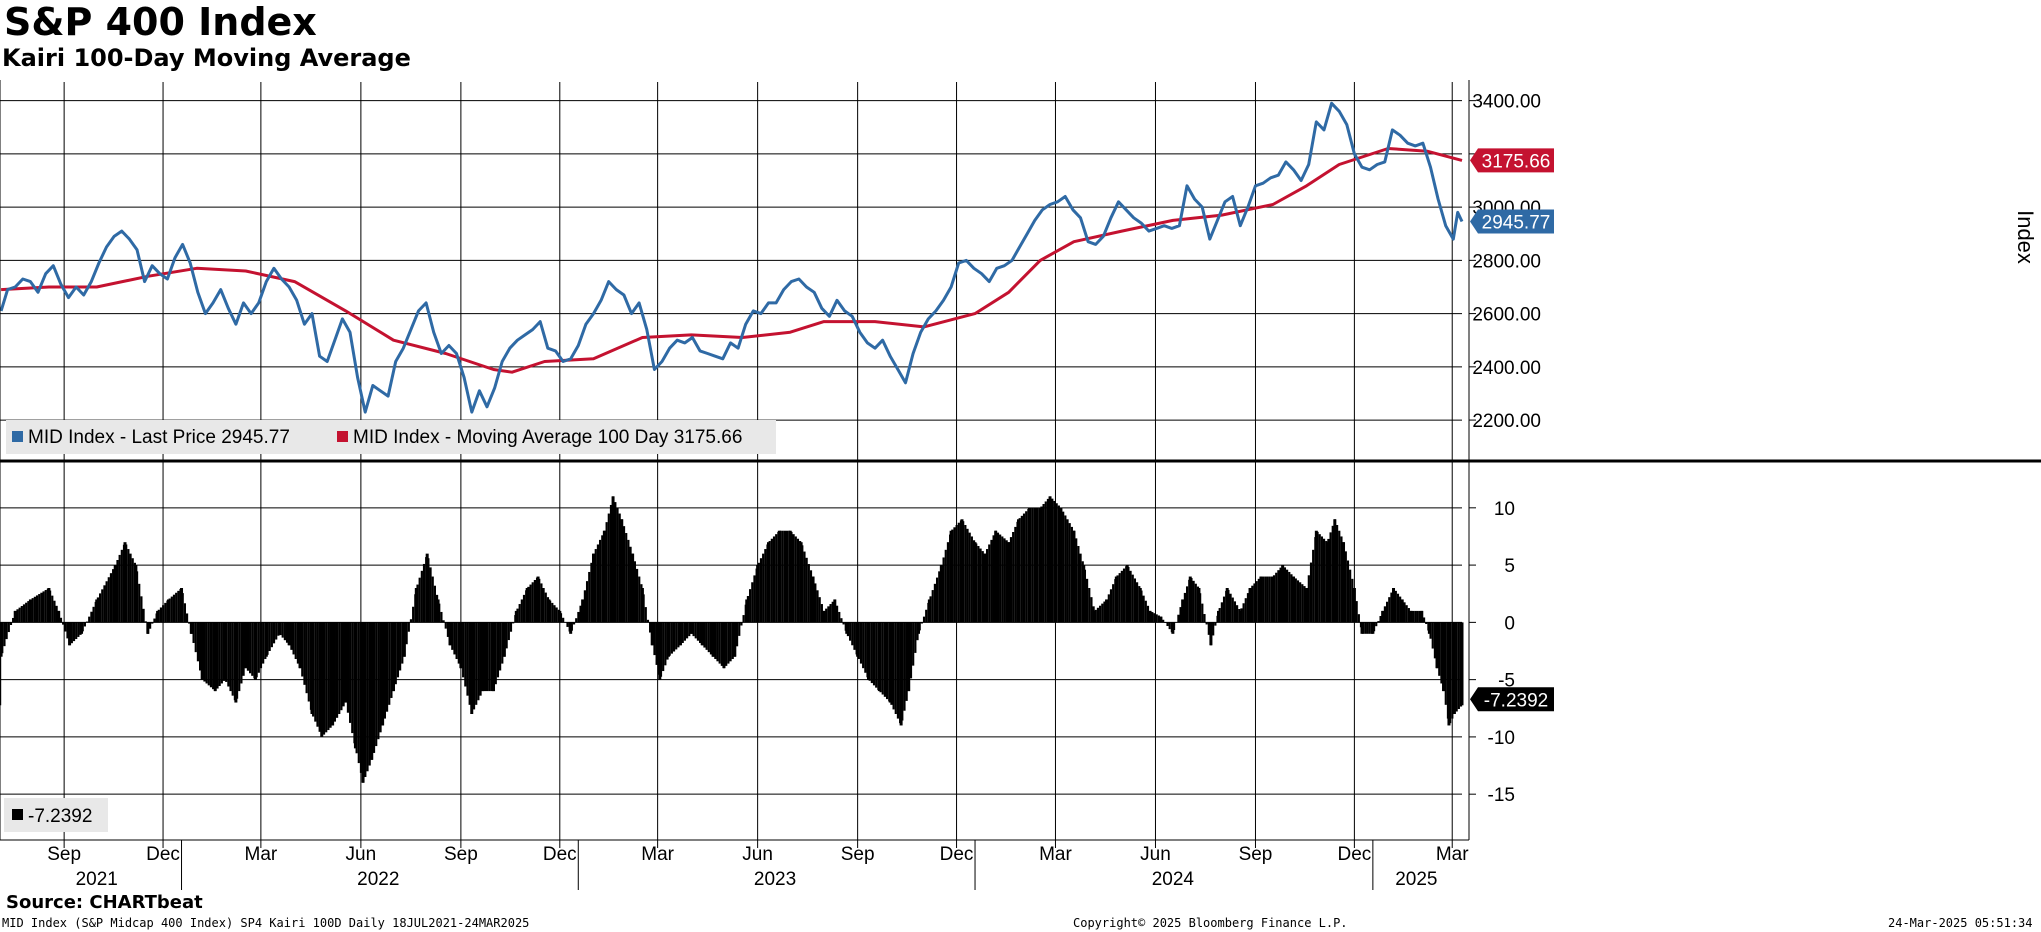 This screenshot has width=2041, height=932. What do you see at coordinates (160, 22) in the screenshot?
I see `chart-title: S&P 400 Index` at bounding box center [160, 22].